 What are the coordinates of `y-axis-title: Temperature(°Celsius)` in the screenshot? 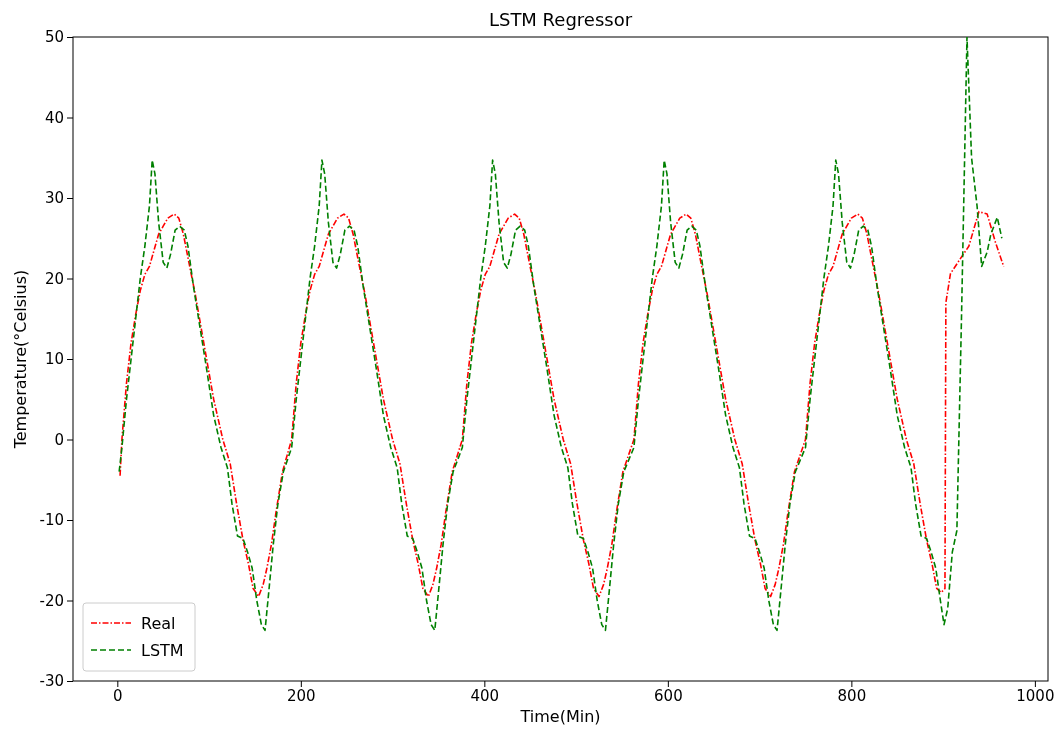 It's located at (20, 359).